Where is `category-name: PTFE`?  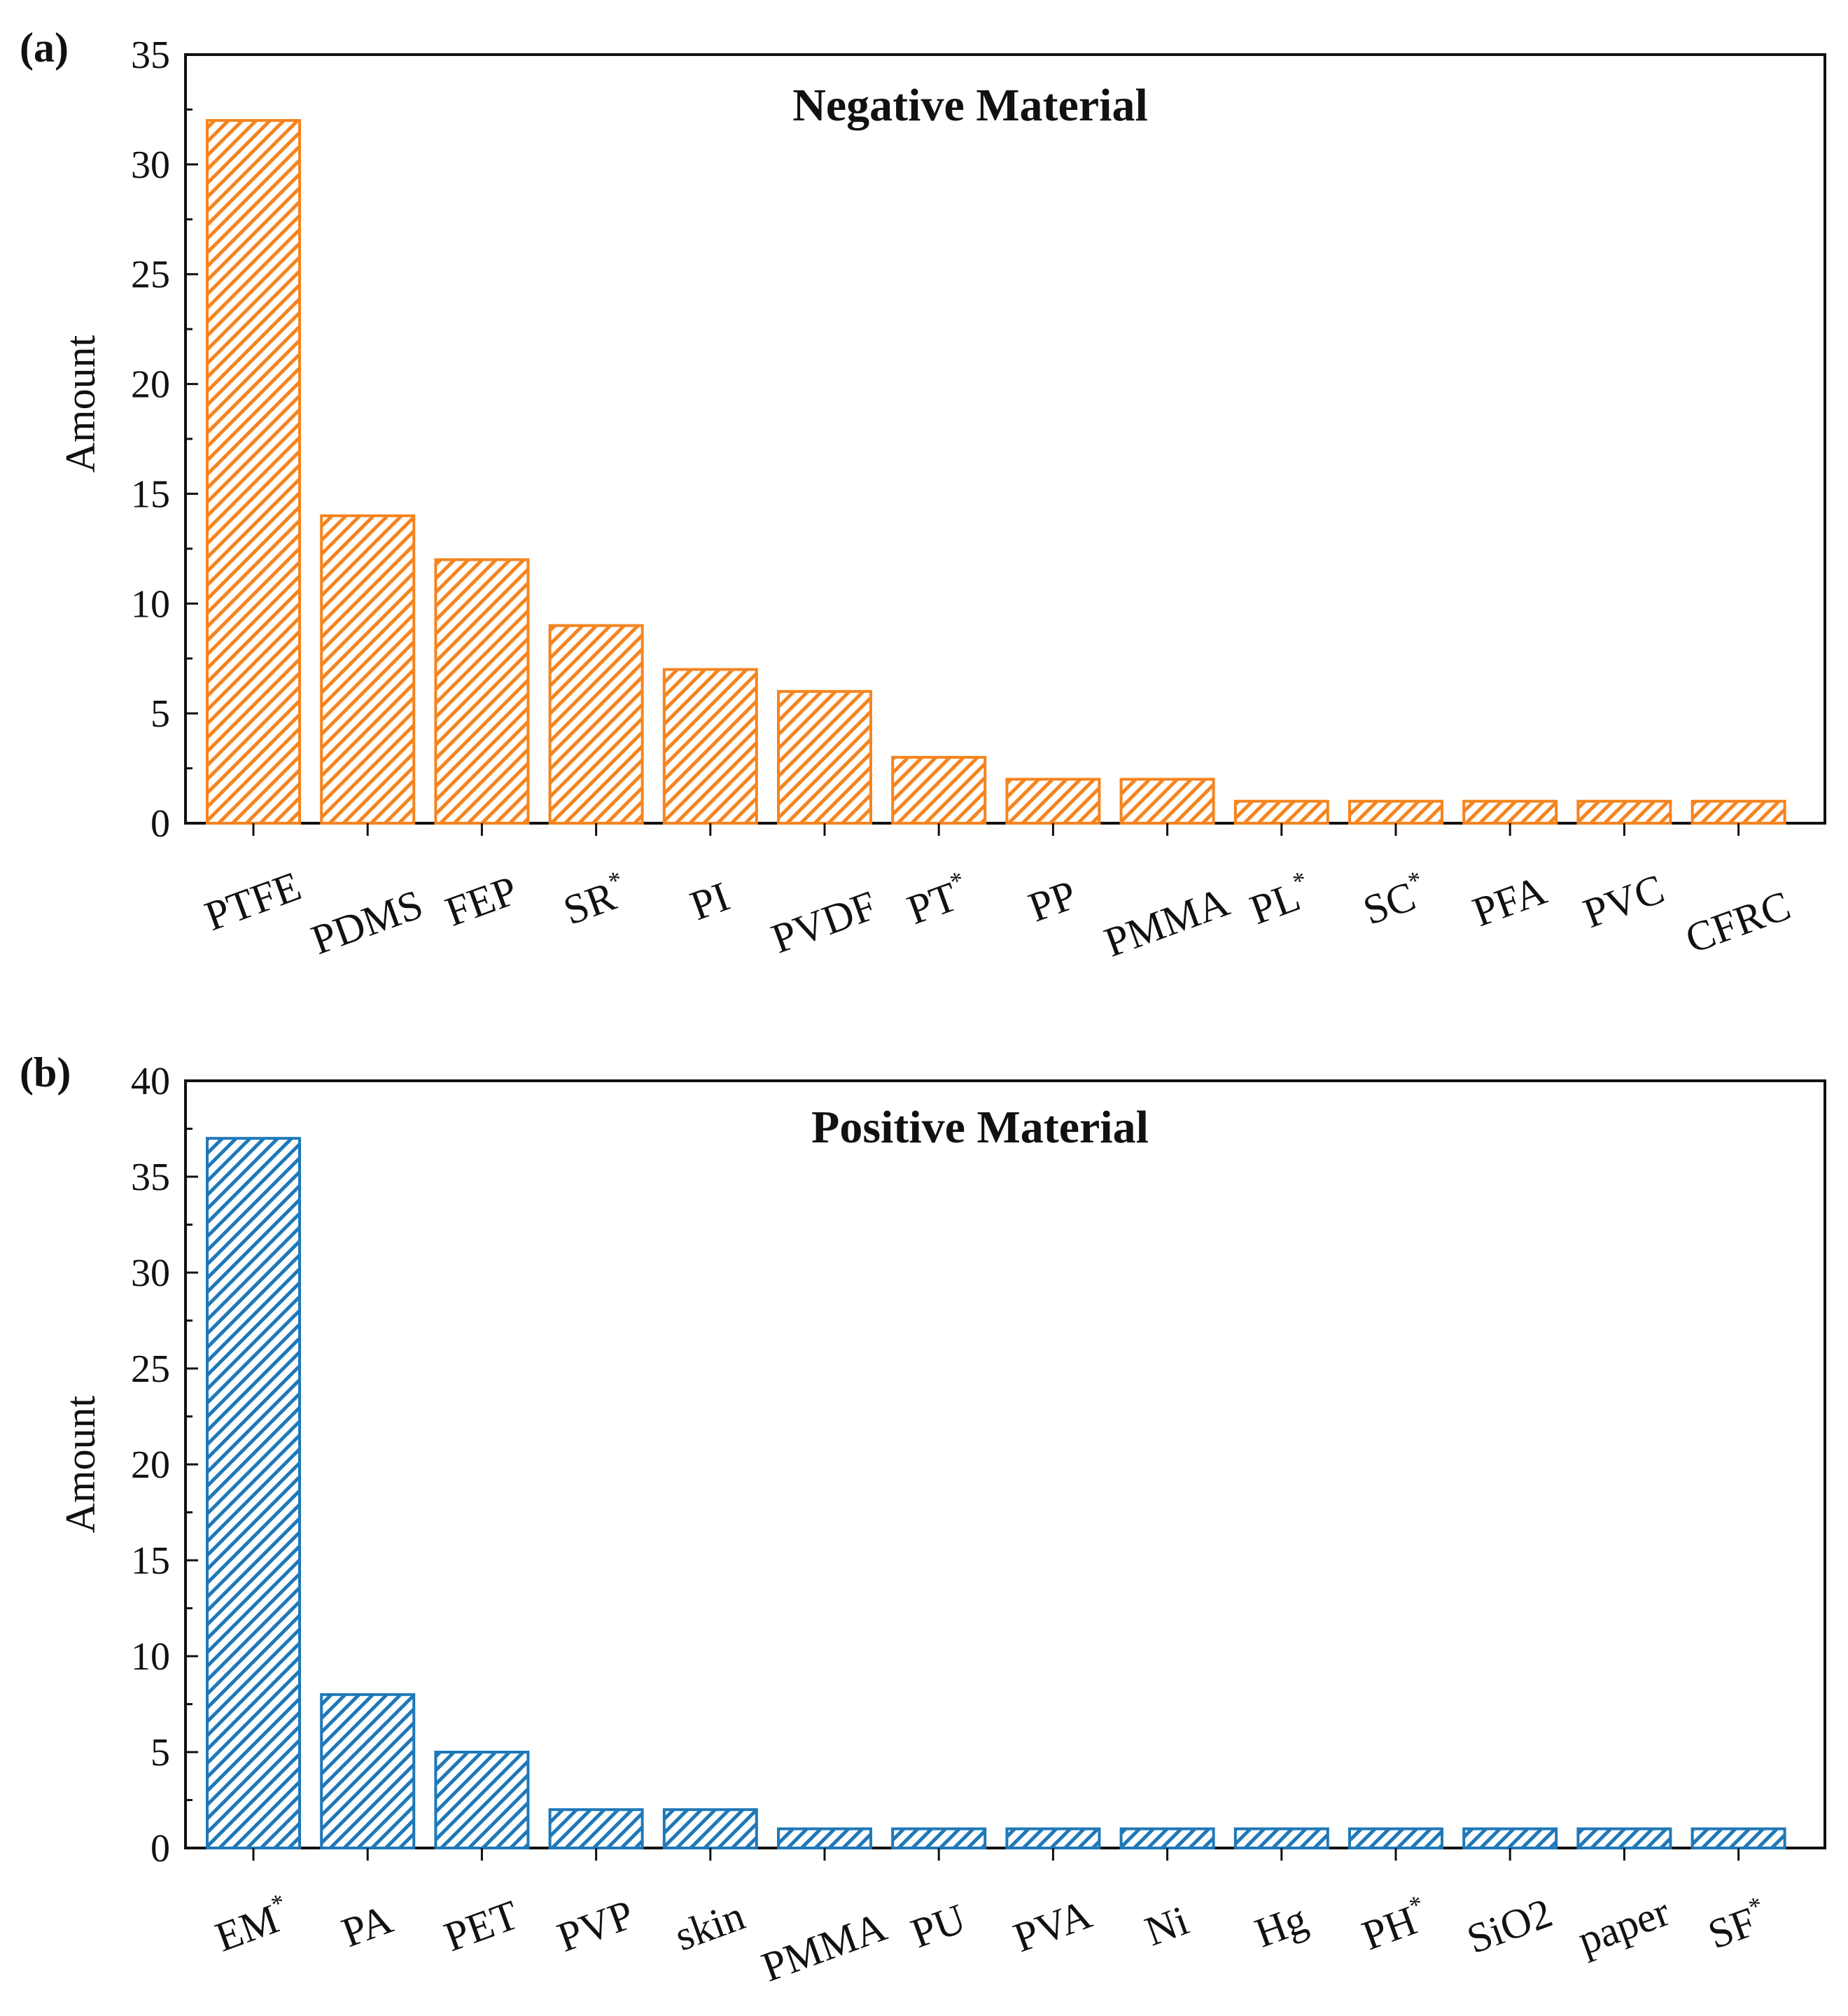
category-name: PTFE is located at coordinates (253, 900).